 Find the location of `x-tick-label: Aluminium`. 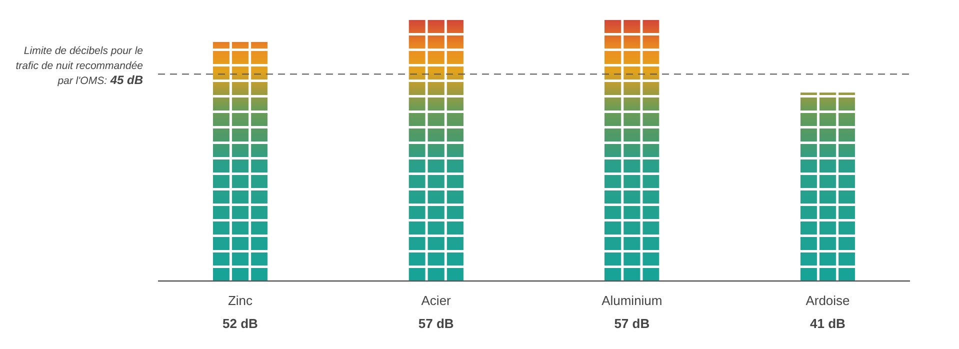

x-tick-label: Aluminium is located at coordinates (632, 300).